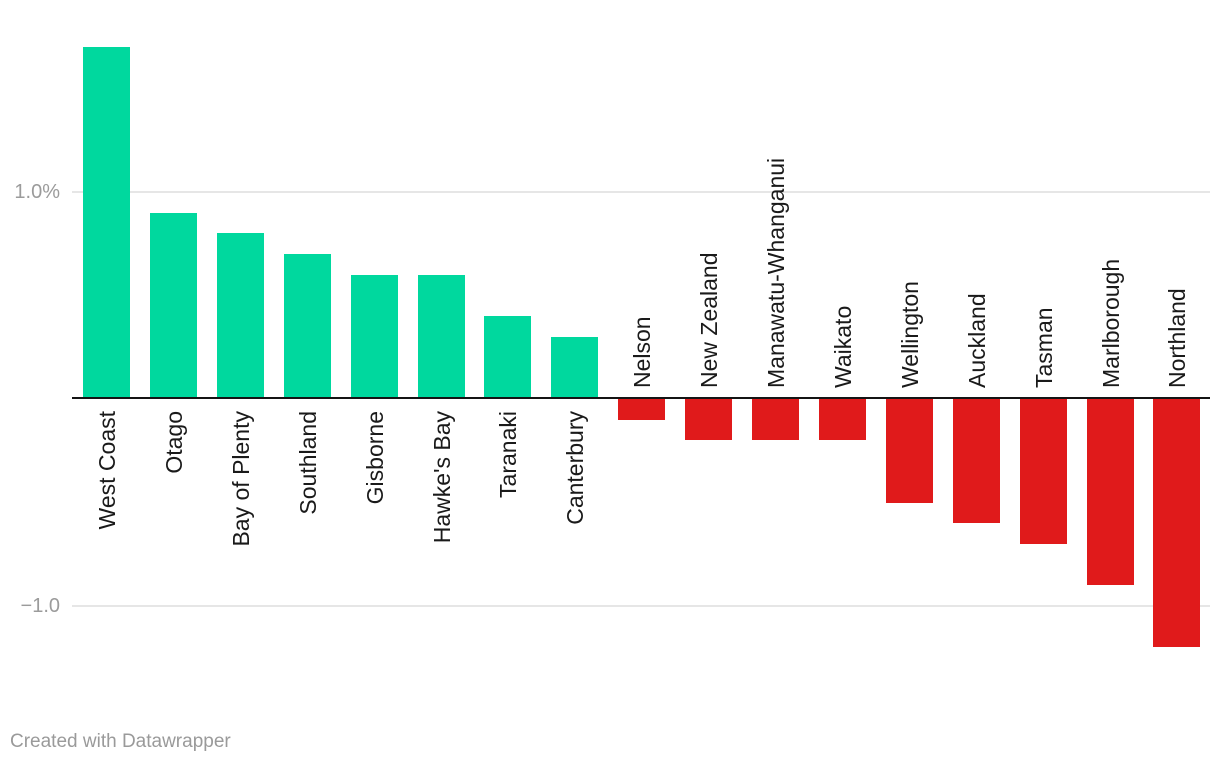 The width and height of the screenshot is (1220, 768). Describe the element at coordinates (1176, 523) in the screenshot. I see `bar-northland` at that location.